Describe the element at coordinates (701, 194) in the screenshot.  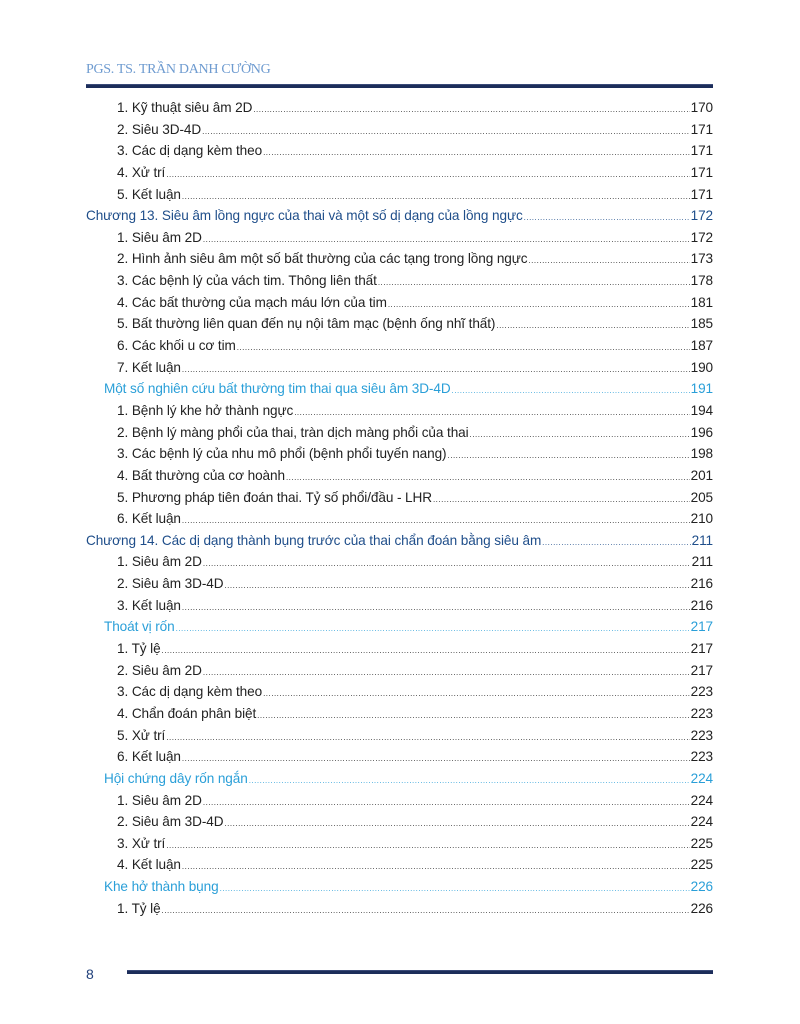
I see `toc-entry-page: 171` at that location.